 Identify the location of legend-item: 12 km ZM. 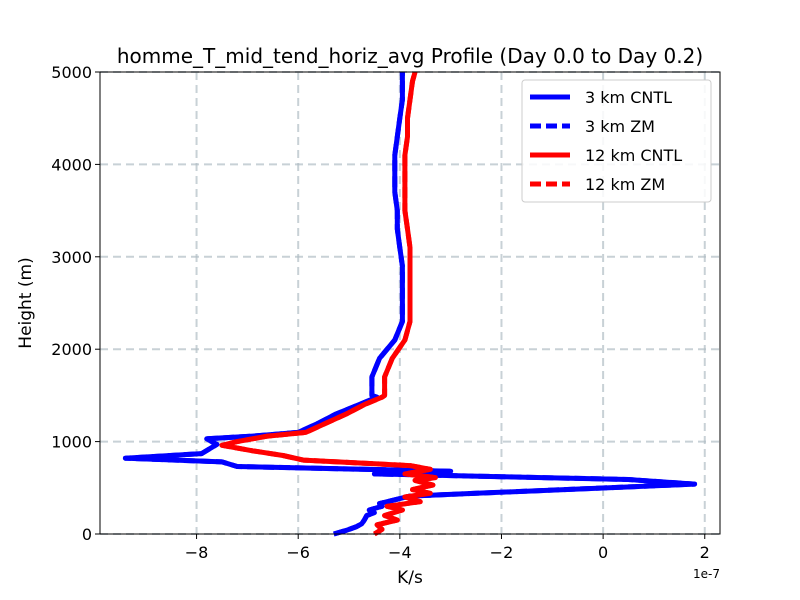
(597, 184).